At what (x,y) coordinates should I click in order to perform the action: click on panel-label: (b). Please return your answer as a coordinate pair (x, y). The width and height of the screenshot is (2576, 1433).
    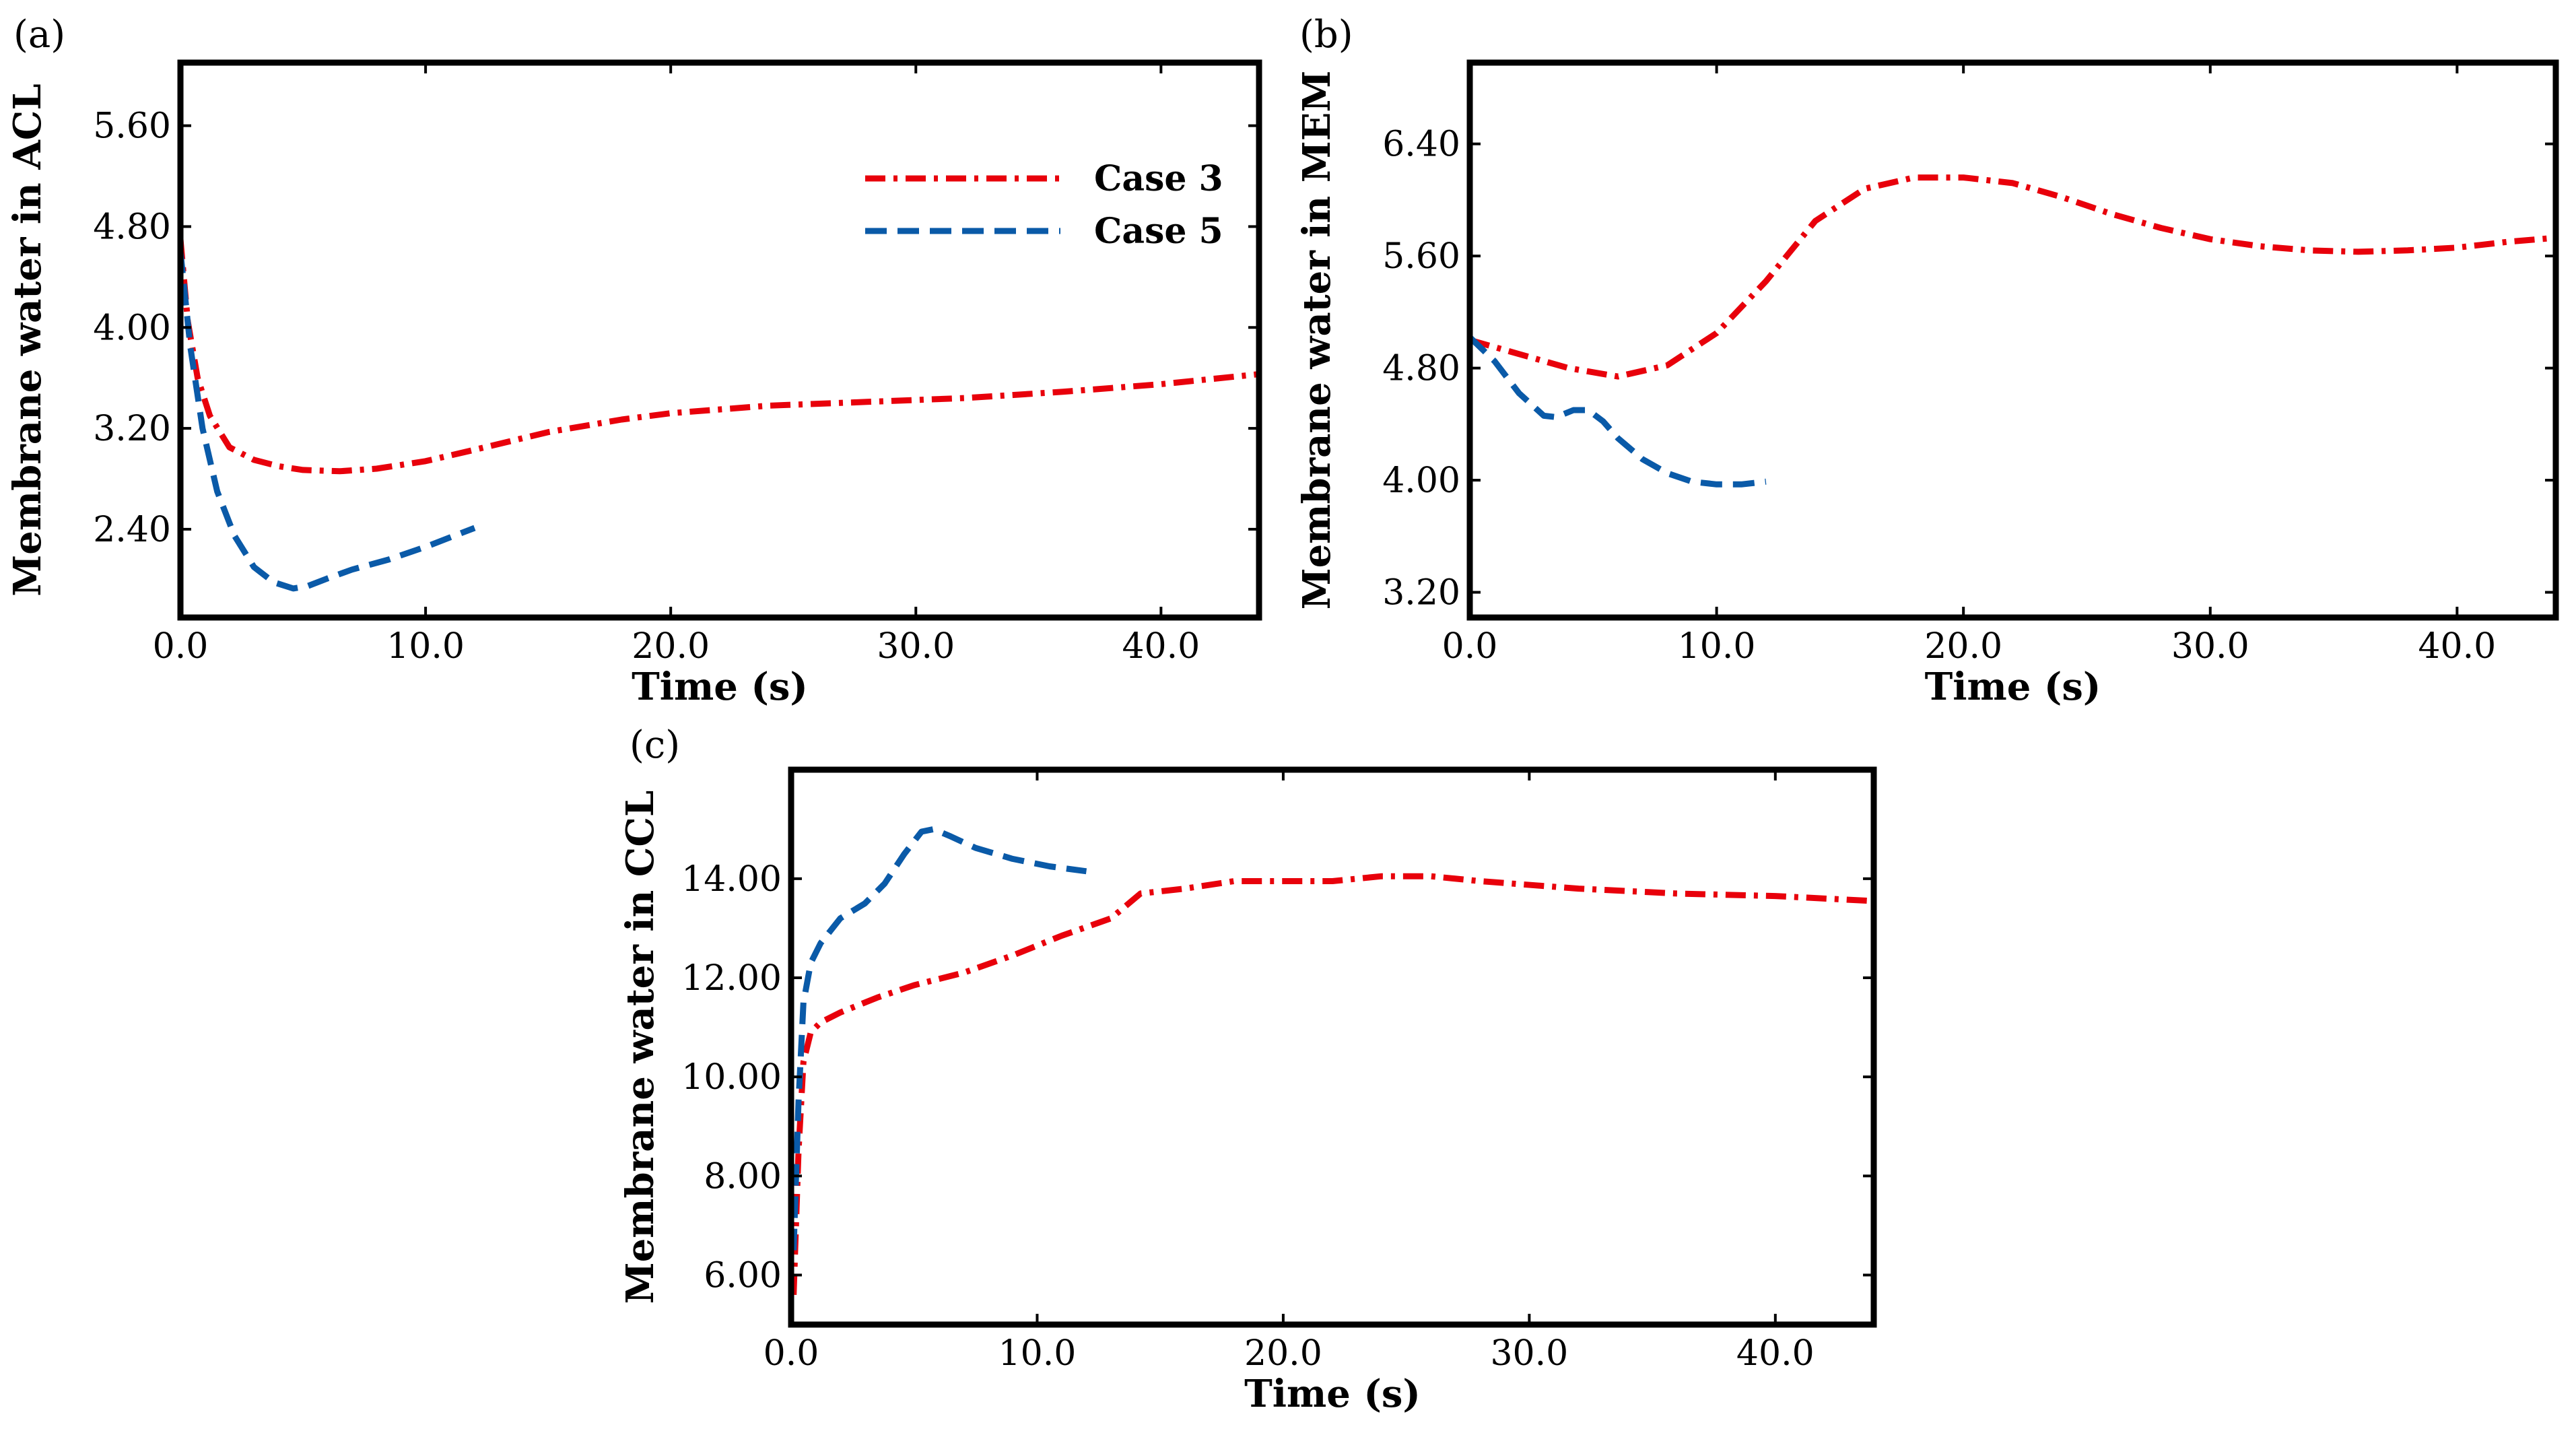
    Looking at the image, I should click on (1326, 35).